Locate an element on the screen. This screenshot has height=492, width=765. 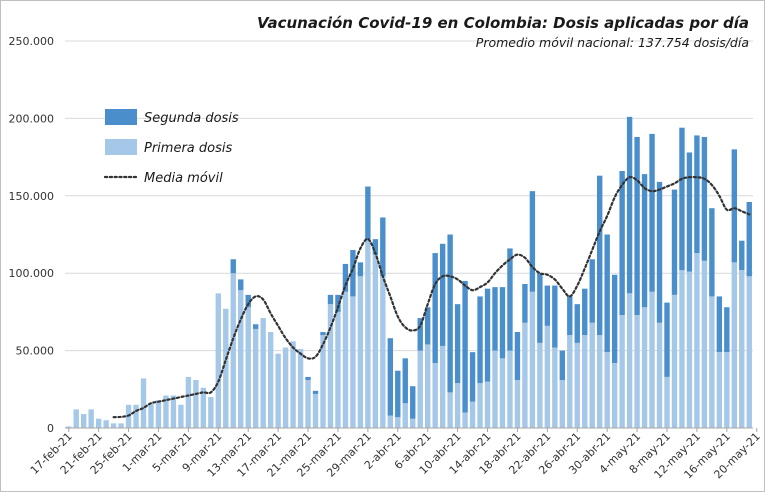
legend-label-primera: Primera dosis is located at coordinates (188, 148).